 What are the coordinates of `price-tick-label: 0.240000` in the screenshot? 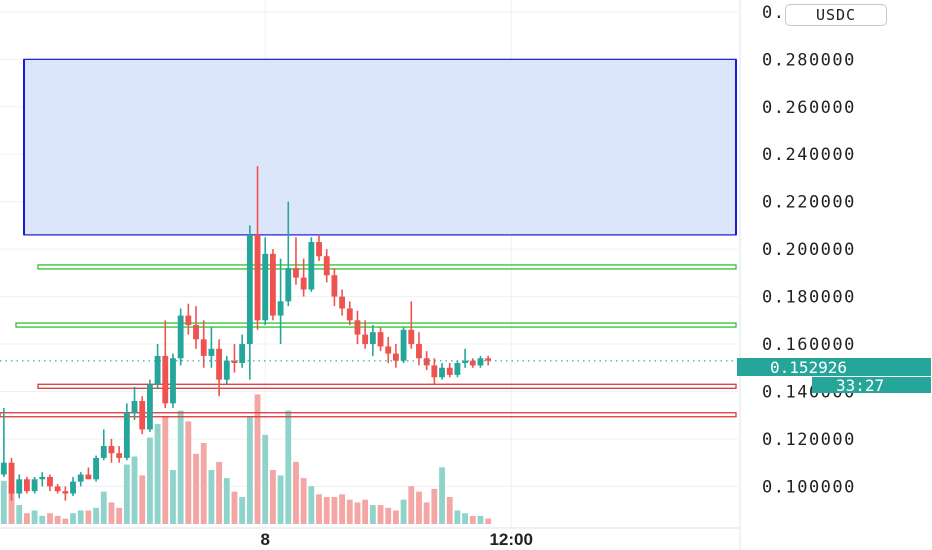 It's located at (809, 155).